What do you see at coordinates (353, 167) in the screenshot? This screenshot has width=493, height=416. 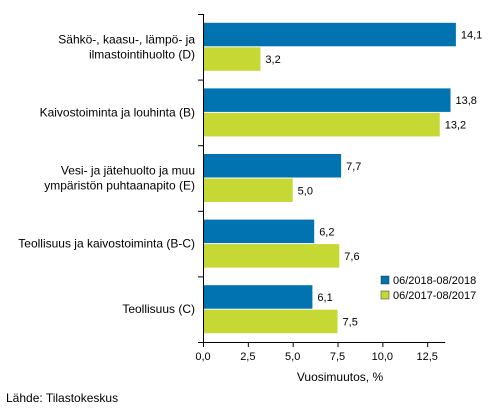 I see `data-label: 7,7` at bounding box center [353, 167].